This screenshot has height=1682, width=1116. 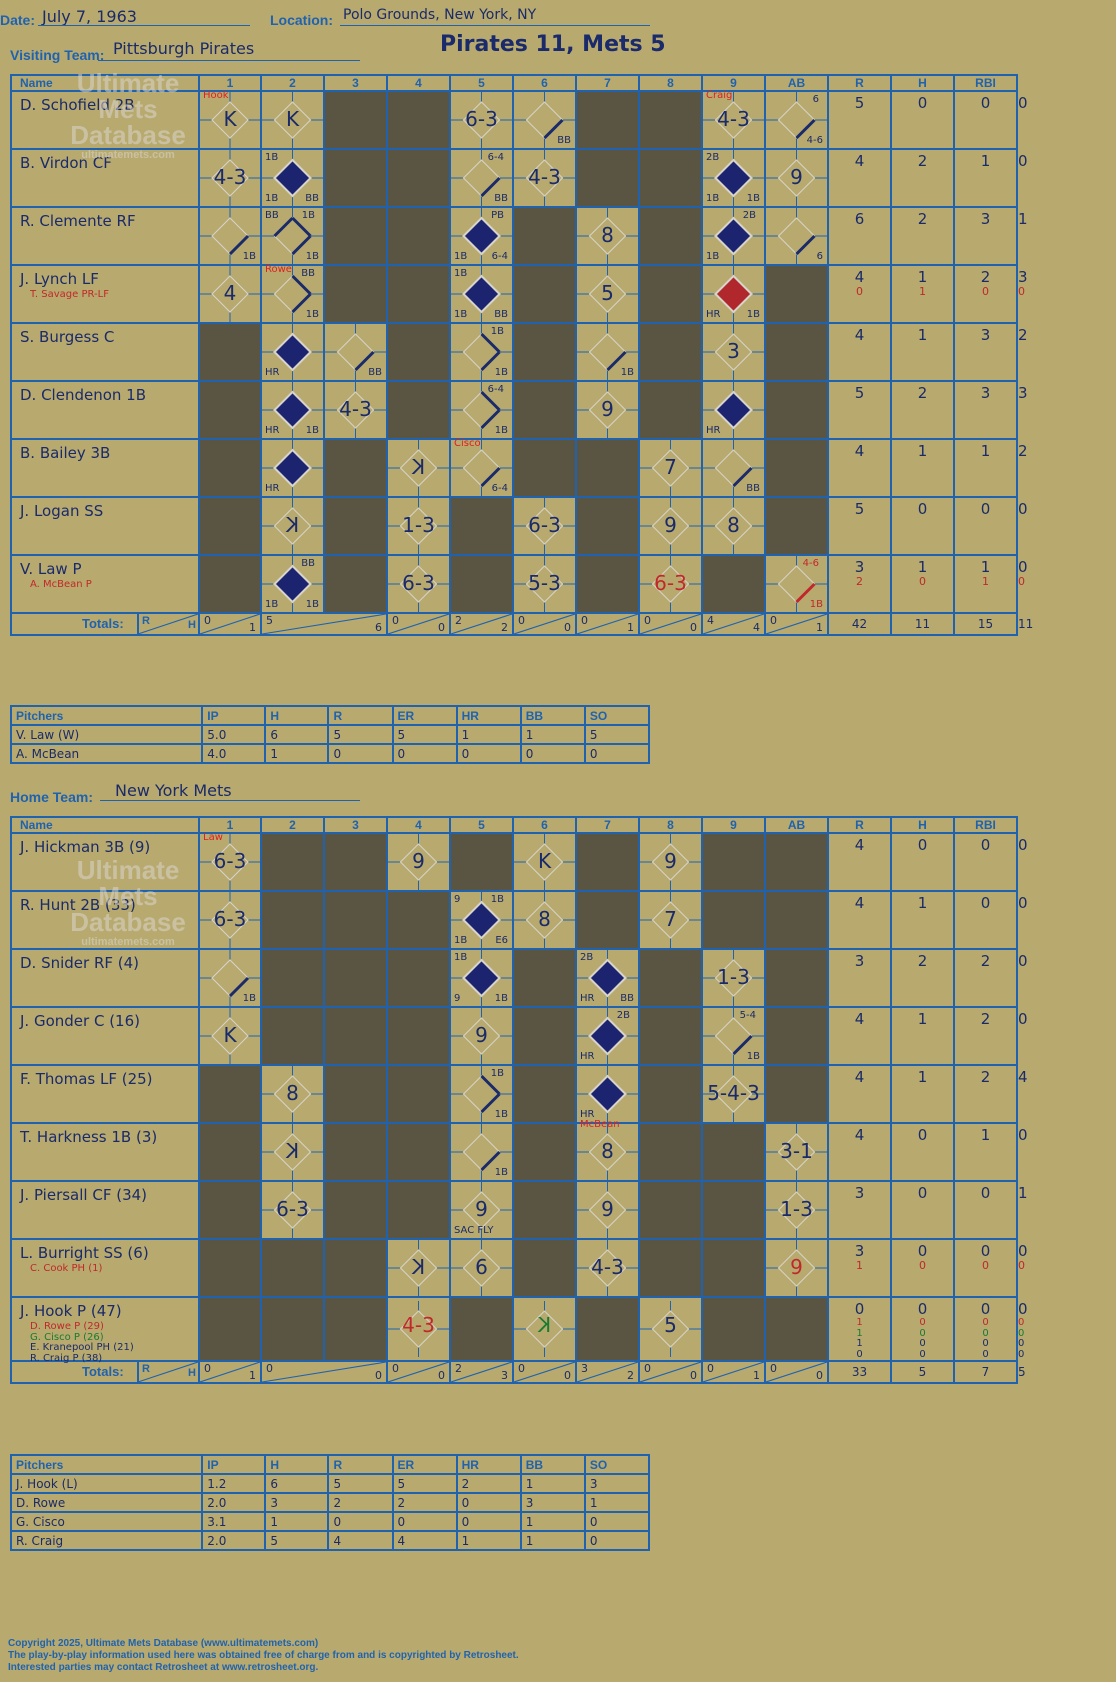 What do you see at coordinates (105, 920) in the screenshot?
I see `batter-name-cell: R. Hunt 2B (33)` at bounding box center [105, 920].